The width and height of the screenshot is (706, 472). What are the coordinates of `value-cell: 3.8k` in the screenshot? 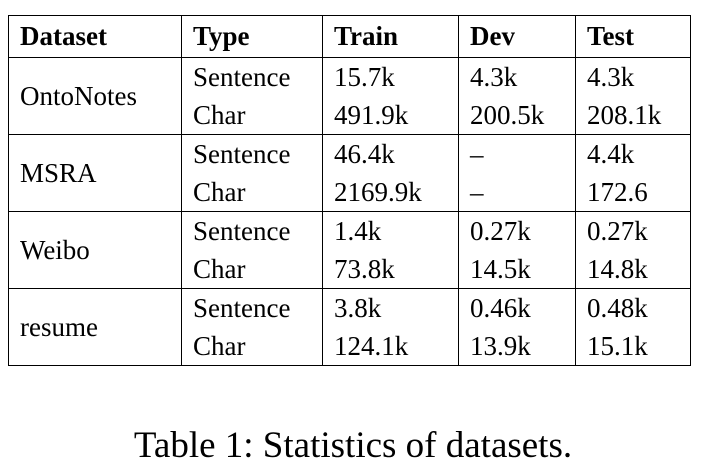 It's located at (390, 307).